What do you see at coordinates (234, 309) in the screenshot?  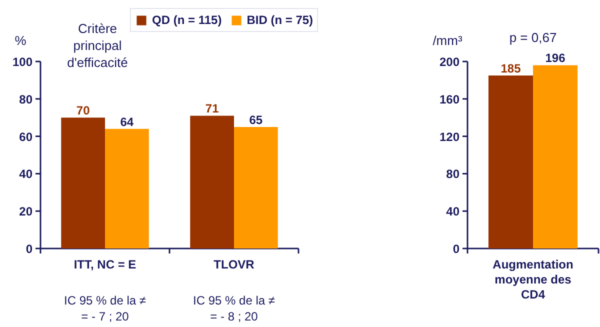 I see `text: IC 95 % de la ≠ = - 8 ; 20` at bounding box center [234, 309].